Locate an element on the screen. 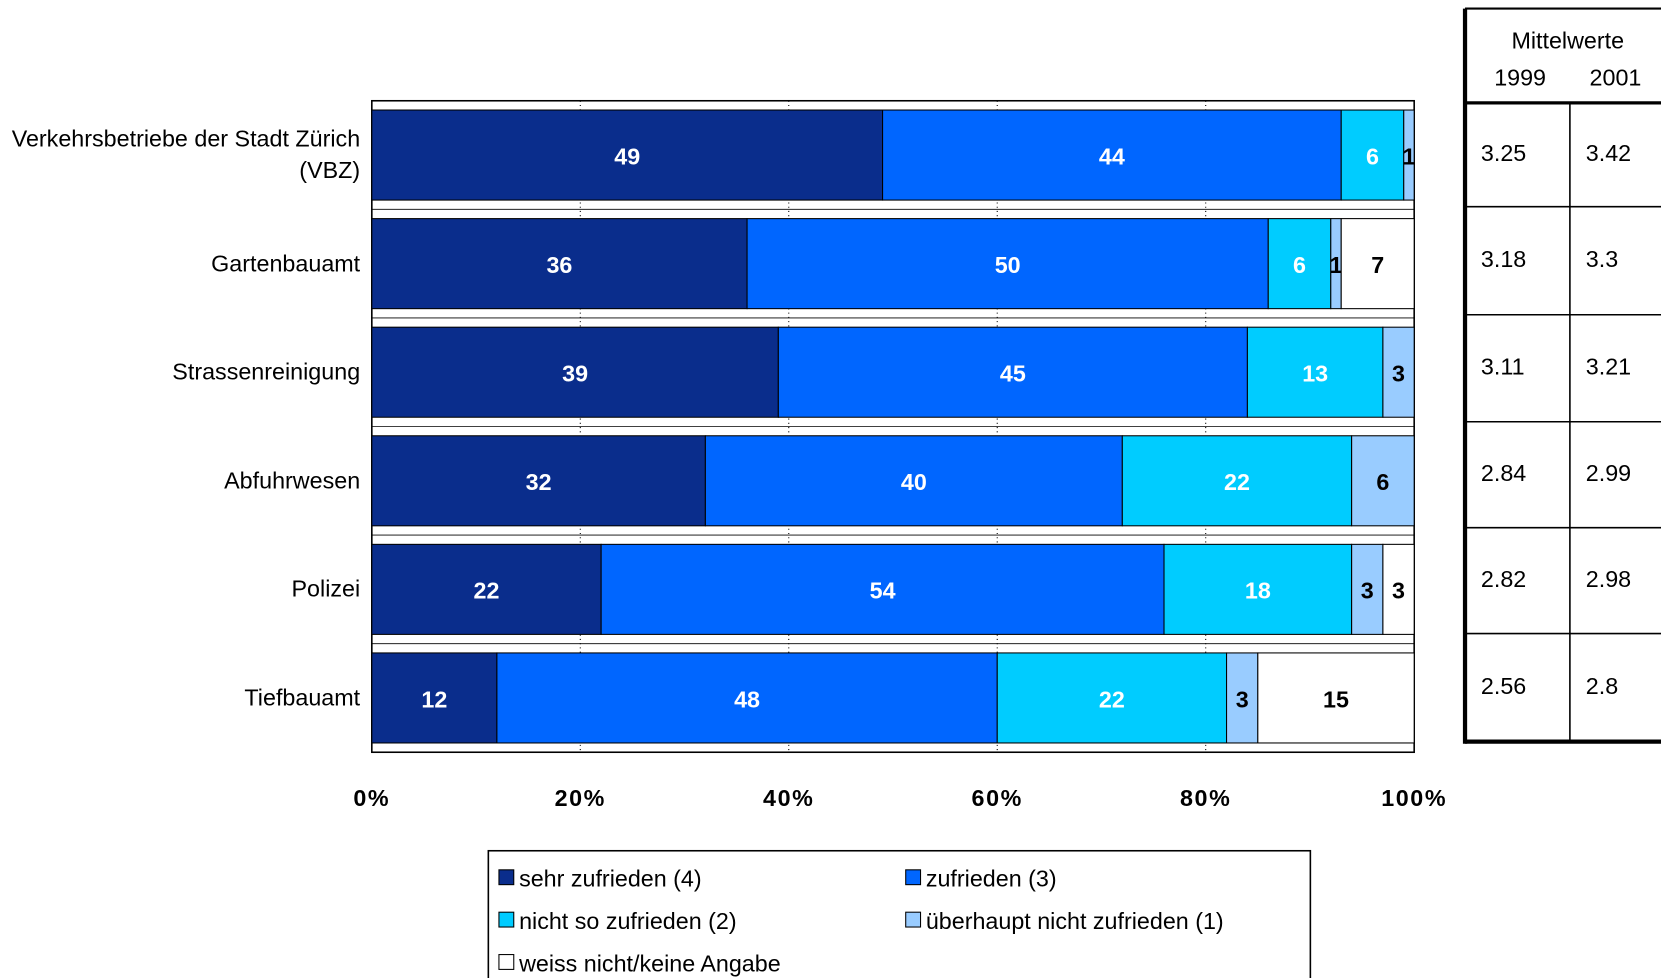 This screenshot has width=1661, height=978. category-label-box: Verkehrsbetriebe der Stadt Zürich (VBZ) is located at coordinates (186, 154).